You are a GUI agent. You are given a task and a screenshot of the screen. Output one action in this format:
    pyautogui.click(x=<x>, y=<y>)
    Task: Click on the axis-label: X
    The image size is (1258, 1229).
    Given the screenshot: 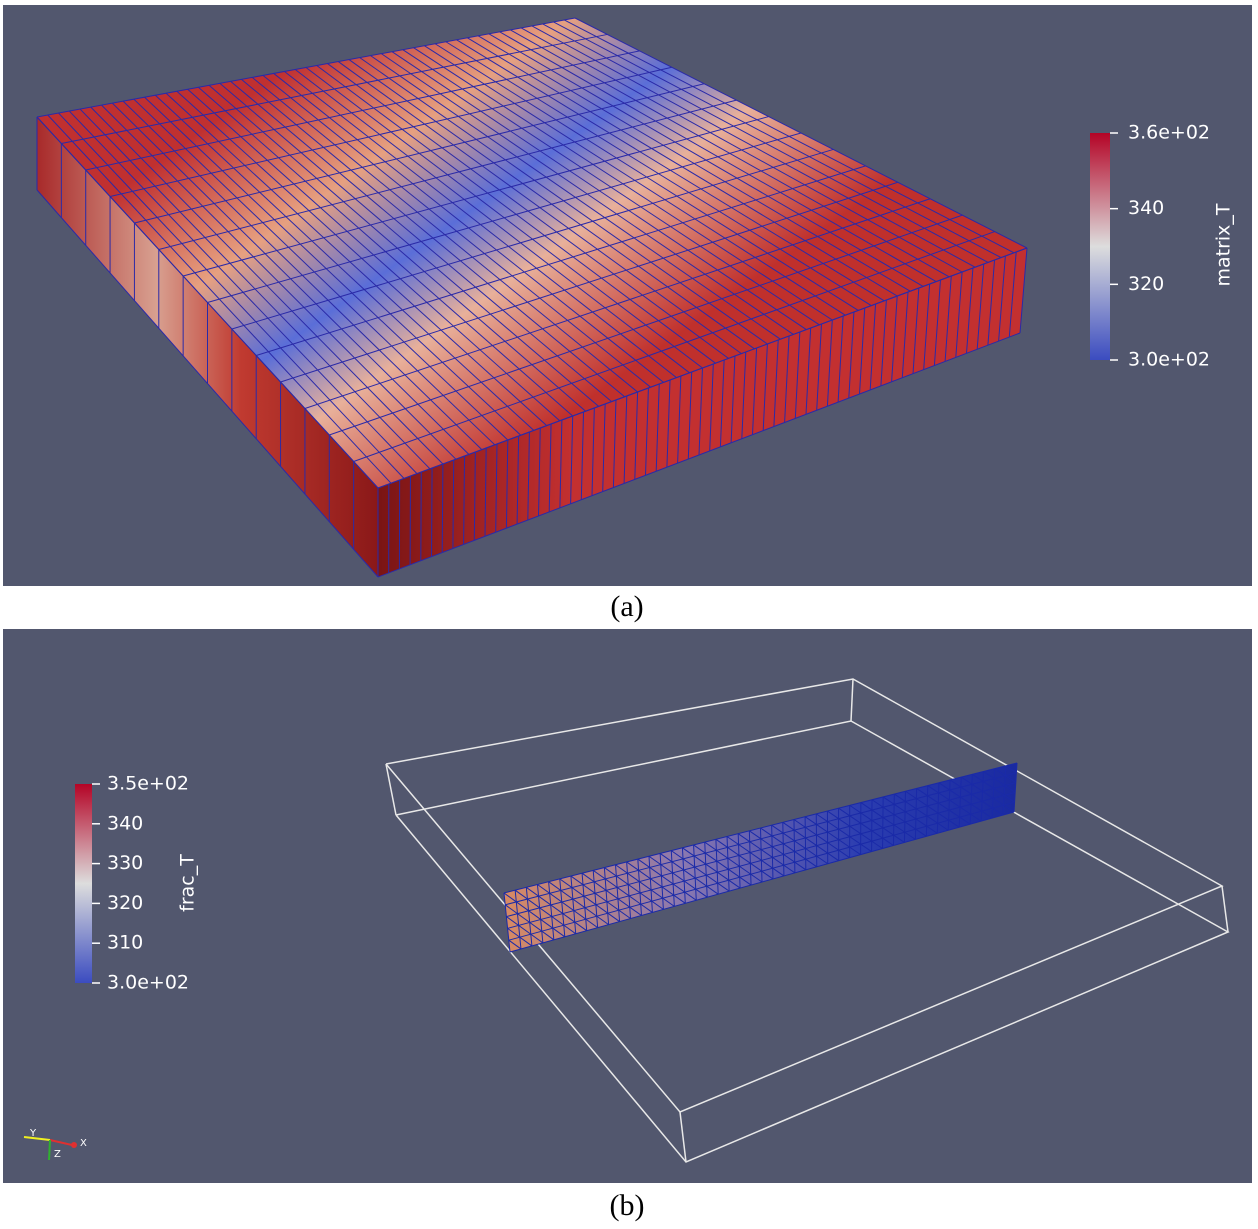 What is the action you would take?
    pyautogui.click(x=83, y=1143)
    